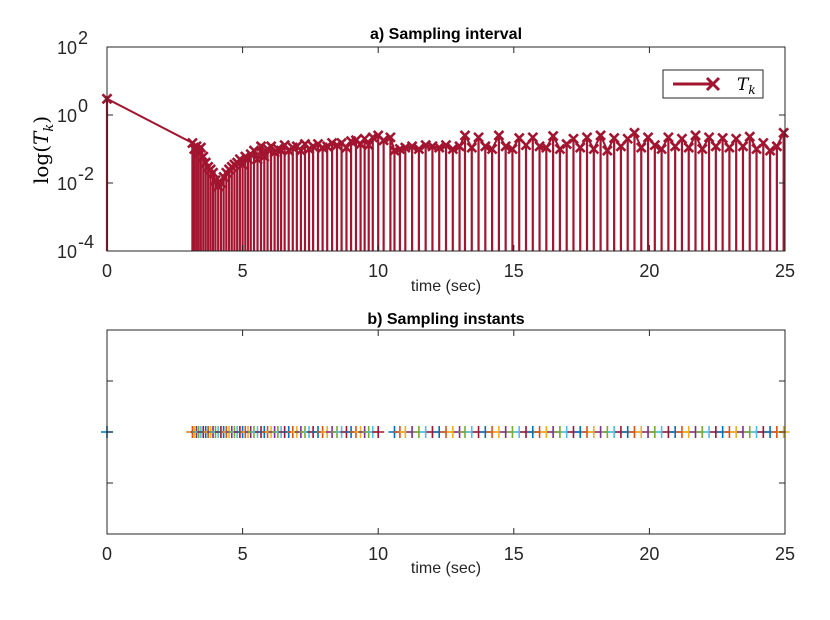 The height and width of the screenshot is (620, 830). What do you see at coordinates (107, 554) in the screenshot?
I see `b-xtick-label-0: 0` at bounding box center [107, 554].